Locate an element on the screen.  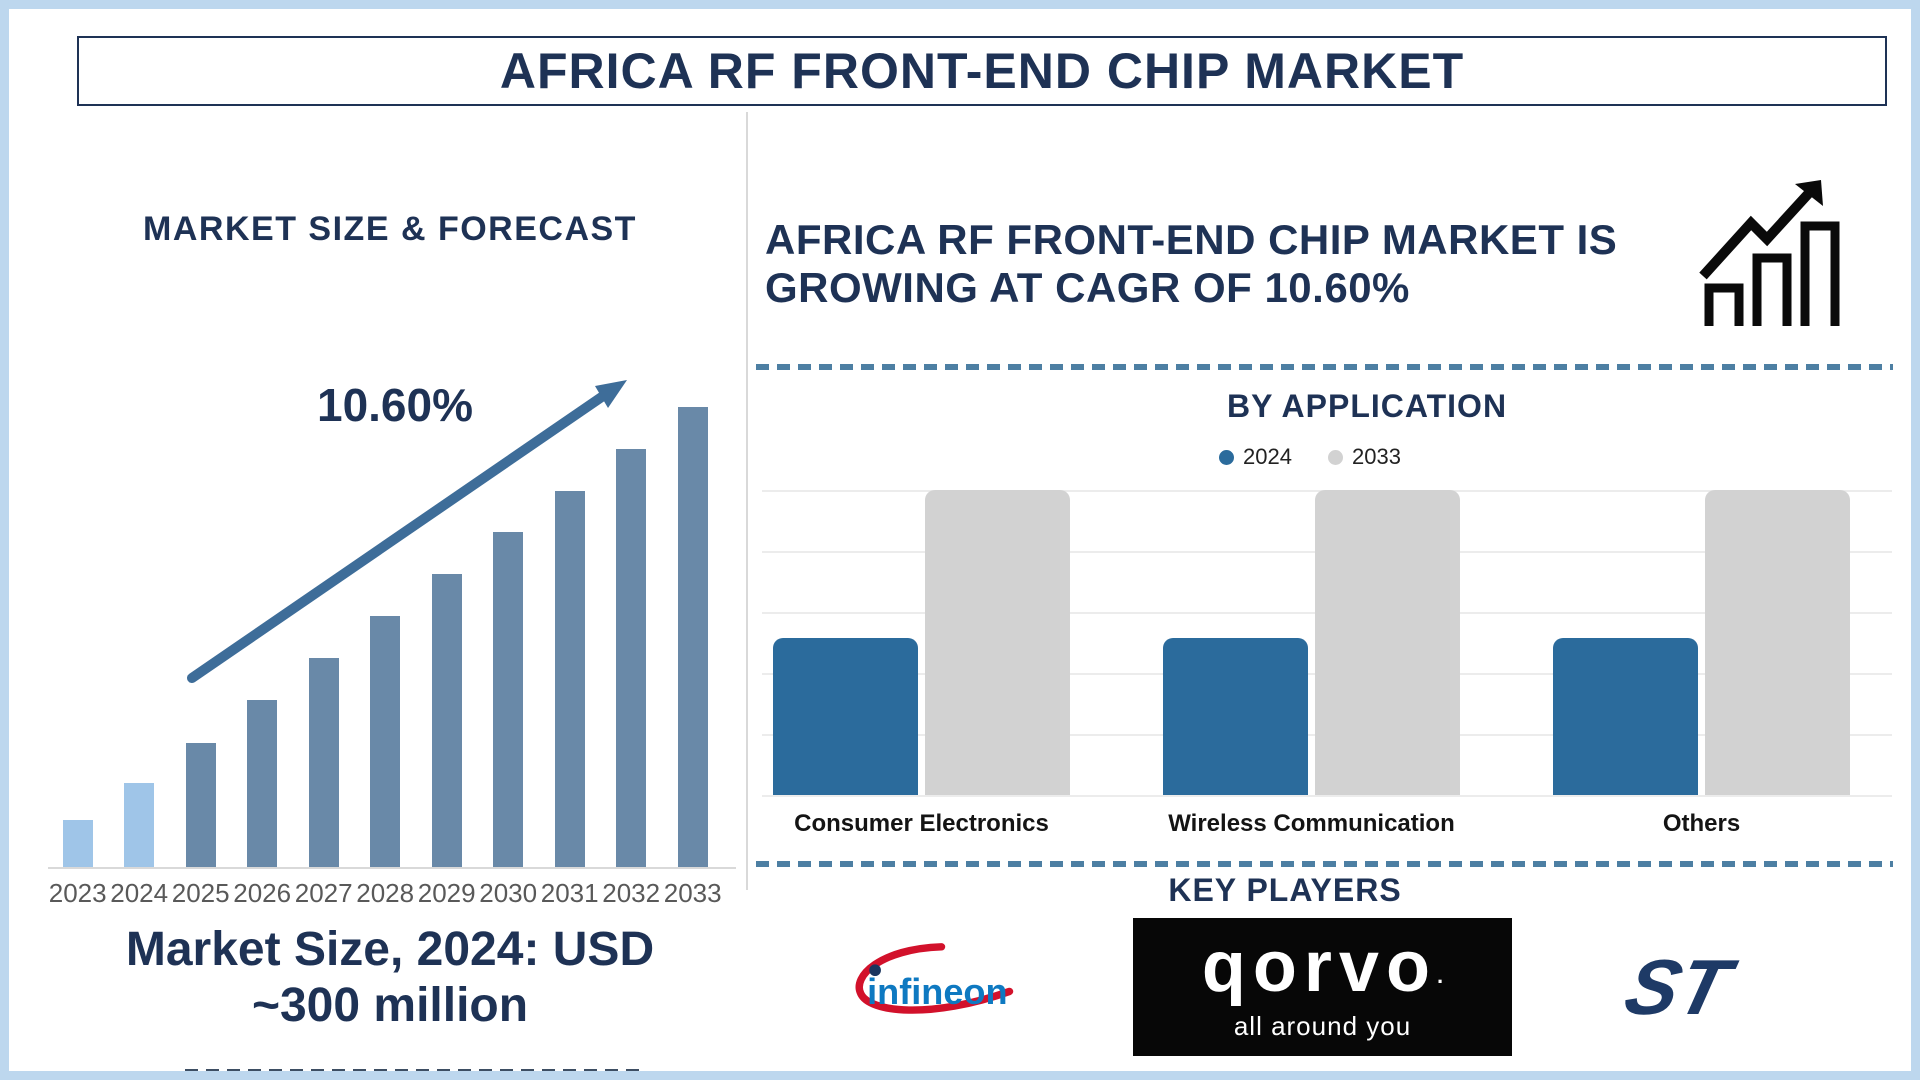
qorvo-logo: qorvo. all around you is located at coordinates (1322, 987).